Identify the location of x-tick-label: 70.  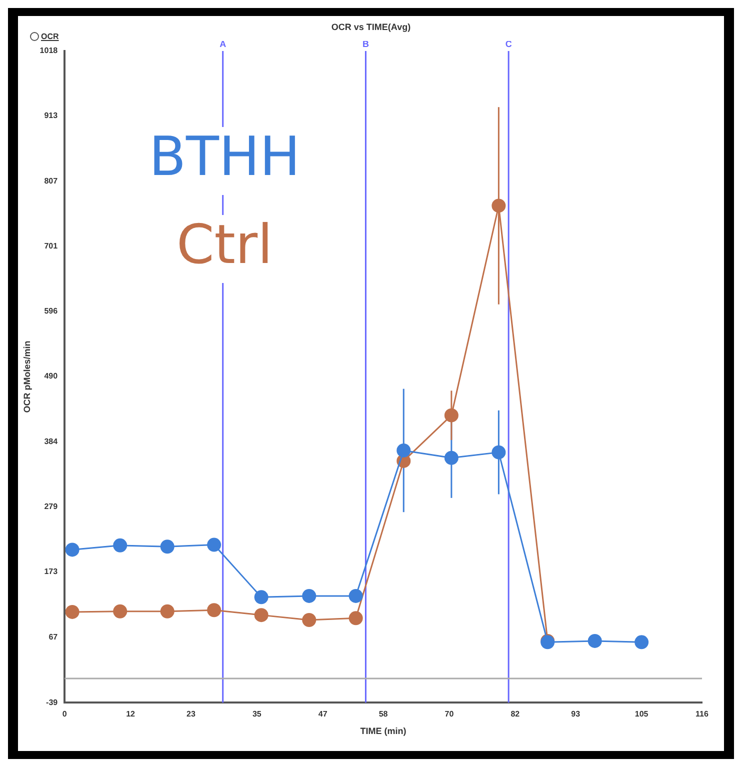
(449, 714).